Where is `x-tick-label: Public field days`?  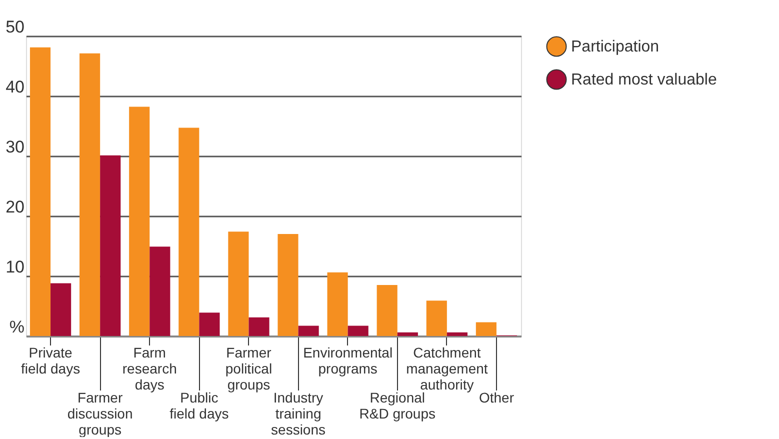
x-tick-label: Public field days is located at coordinates (199, 406).